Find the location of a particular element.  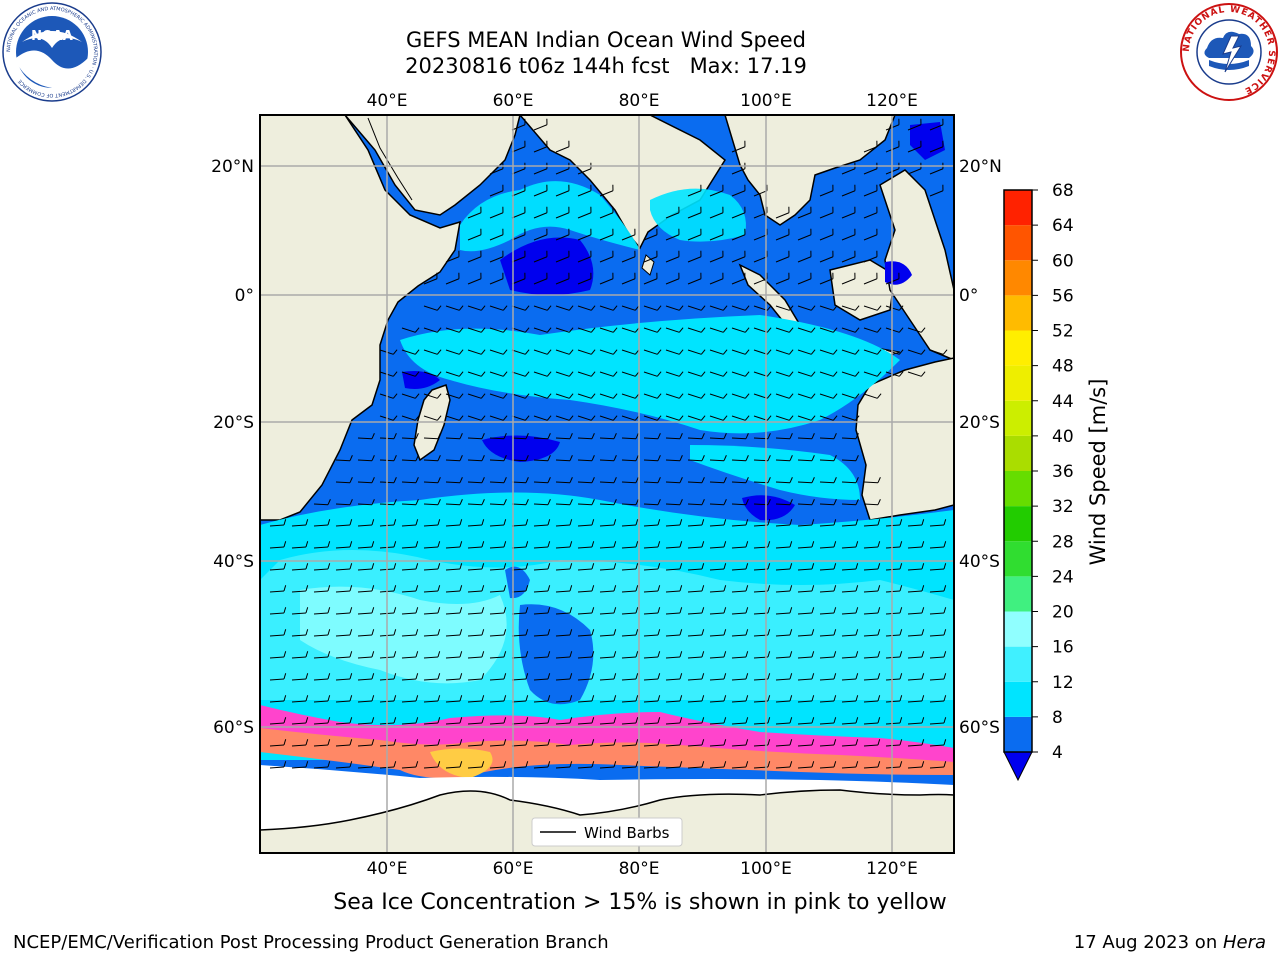

lon-label-bottom-40e: 40°E is located at coordinates (387, 869).